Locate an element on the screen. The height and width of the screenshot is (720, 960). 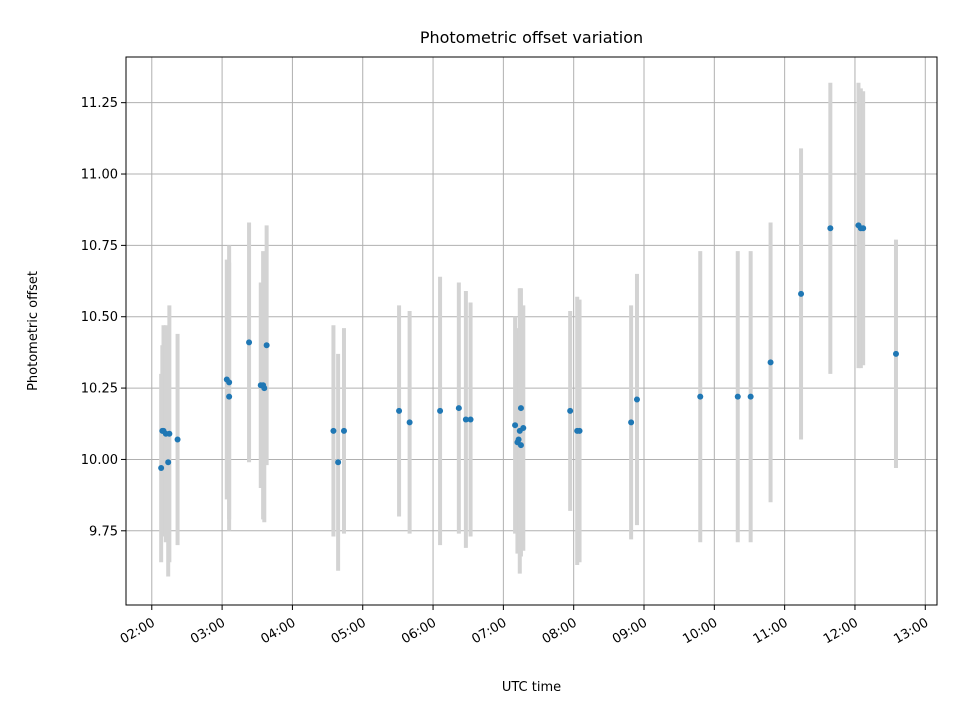
y-tick-label: 10.50 is located at coordinates (99, 317).